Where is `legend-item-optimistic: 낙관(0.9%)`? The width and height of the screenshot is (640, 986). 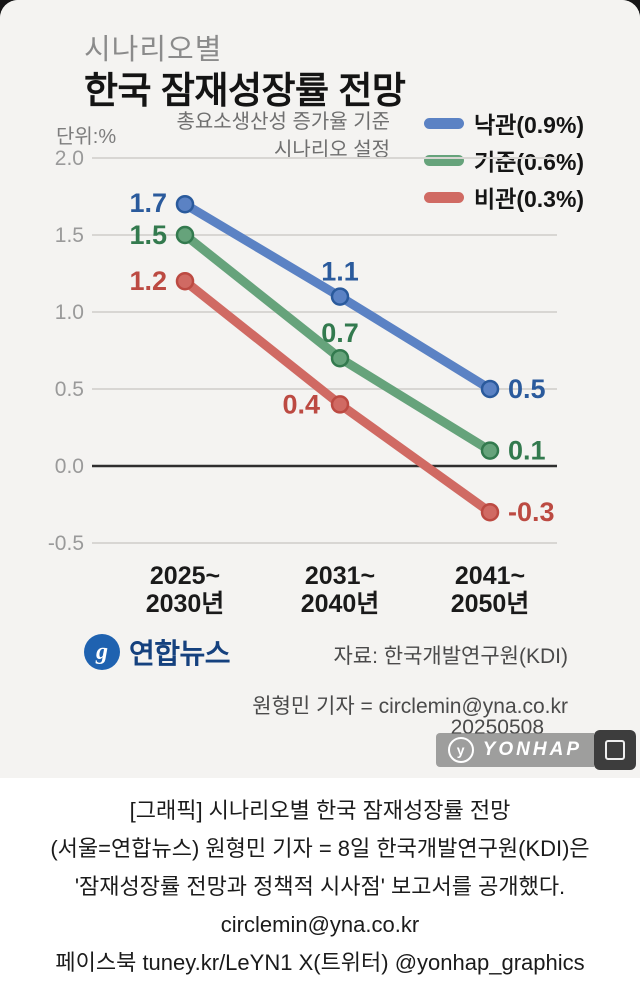
legend-item-optimistic: 낙관(0.9%) is located at coordinates (504, 124).